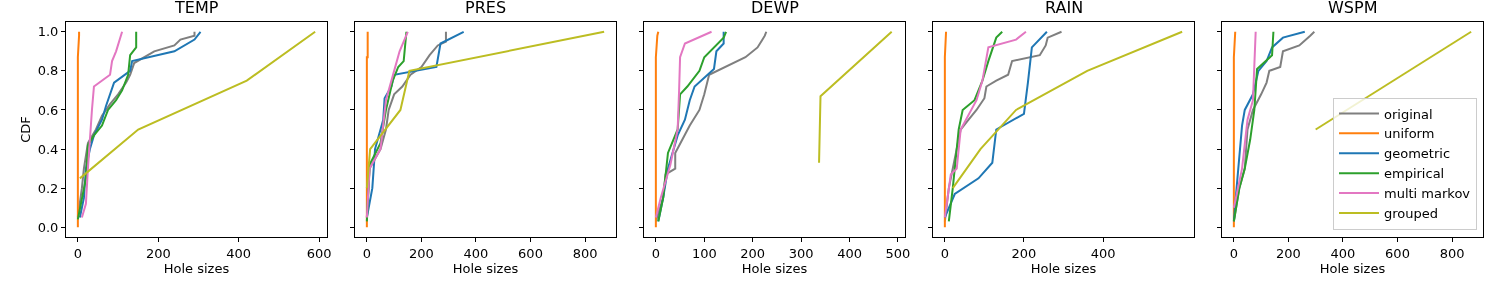 The width and height of the screenshot is (1500, 300). I want to click on y-tick-label: 0.6, so click(48, 110).